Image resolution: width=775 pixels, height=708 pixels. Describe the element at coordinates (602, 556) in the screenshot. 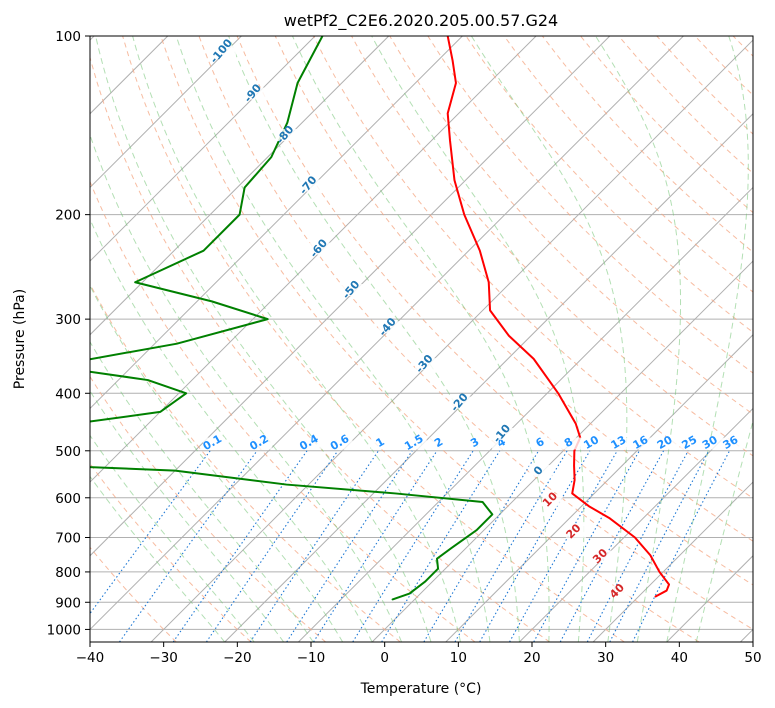

I see `moist-adiabat-label-bg` at that location.